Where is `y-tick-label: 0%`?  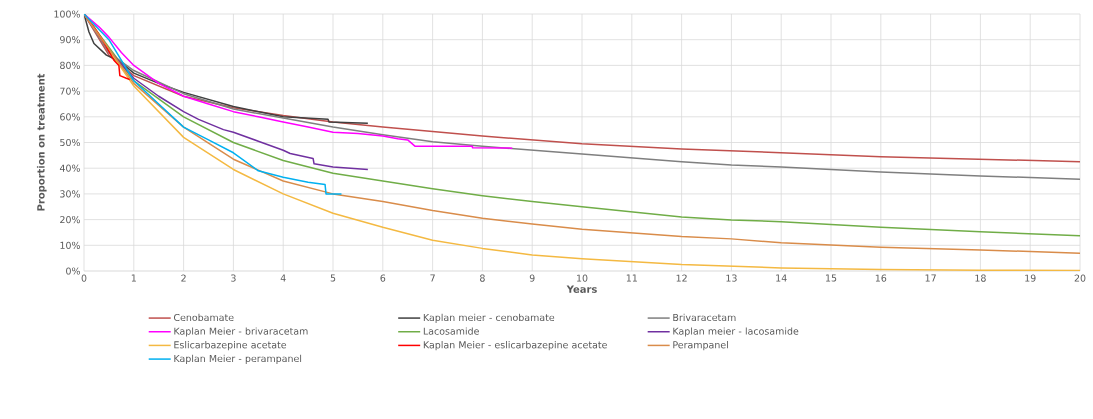
y-tick-label: 0% is located at coordinates (73, 271).